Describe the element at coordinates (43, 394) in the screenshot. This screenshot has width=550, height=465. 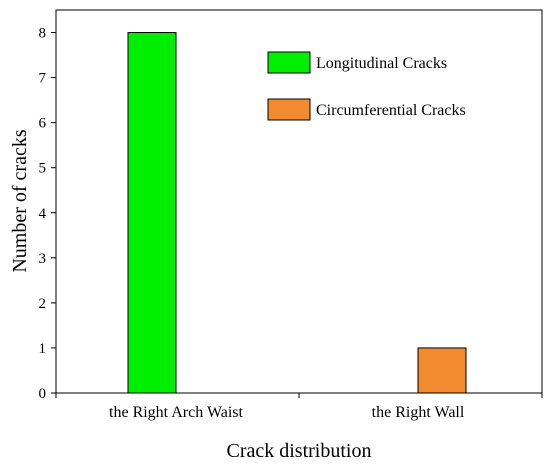
I see `y-tick-label: 0` at that location.